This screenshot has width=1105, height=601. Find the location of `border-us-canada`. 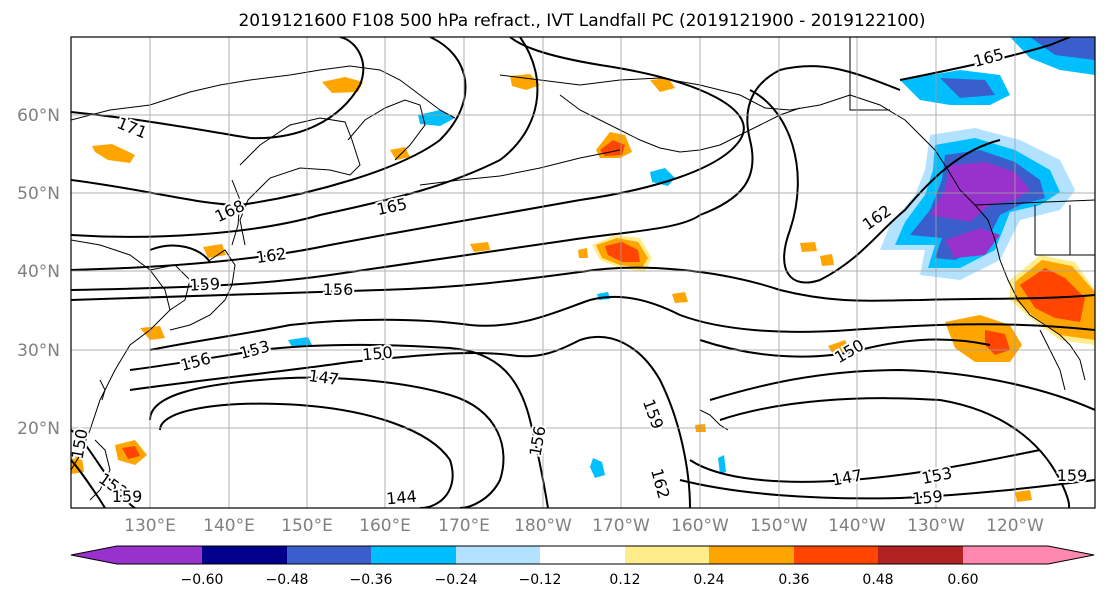

border-us-canada is located at coordinates (1034, 202).